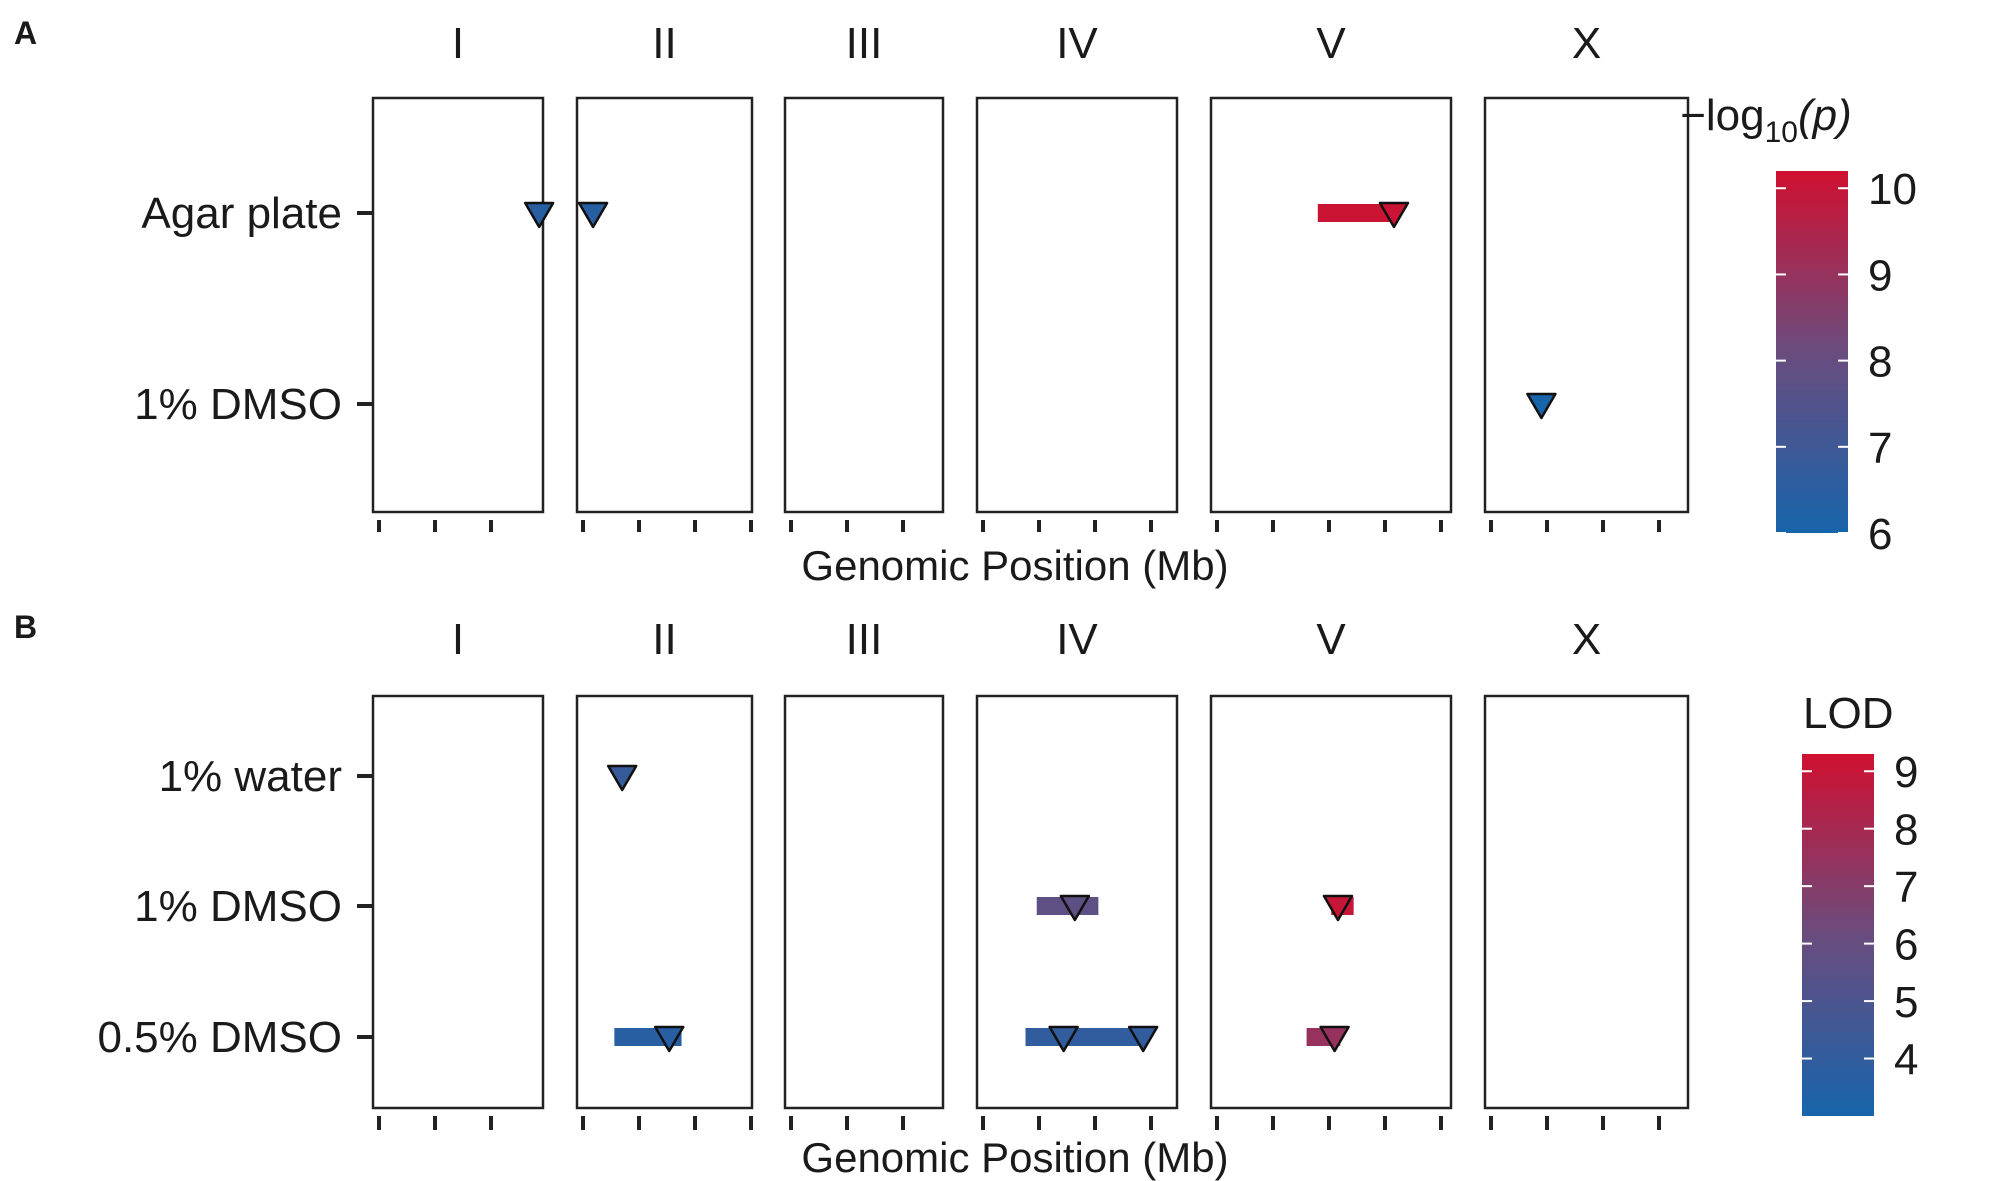 This screenshot has height=1181, width=2007. I want to click on legend-a-ticks: 6 7 8 9 10, so click(1846, 362).